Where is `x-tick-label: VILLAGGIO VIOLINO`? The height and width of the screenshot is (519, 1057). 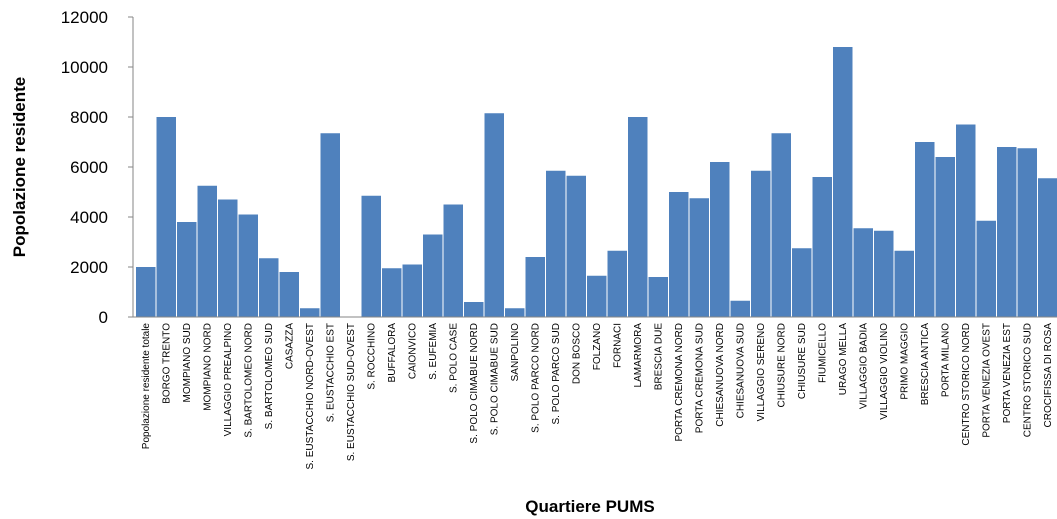 x-tick-label: VILLAGGIO VIOLINO is located at coordinates (884, 371).